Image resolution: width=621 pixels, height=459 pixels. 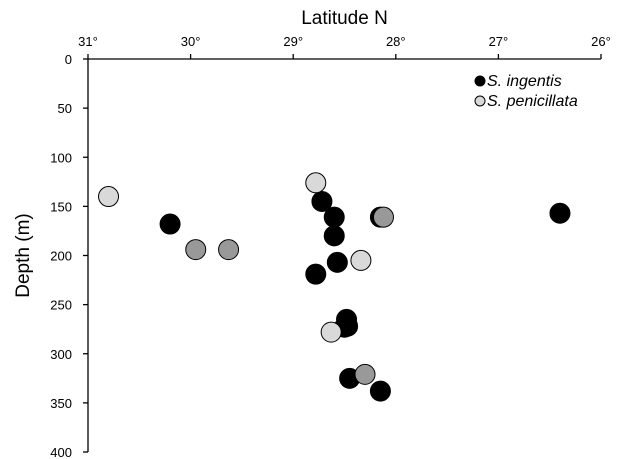 What do you see at coordinates (65, 108) in the screenshot?
I see `y-tick-label: 50` at bounding box center [65, 108].